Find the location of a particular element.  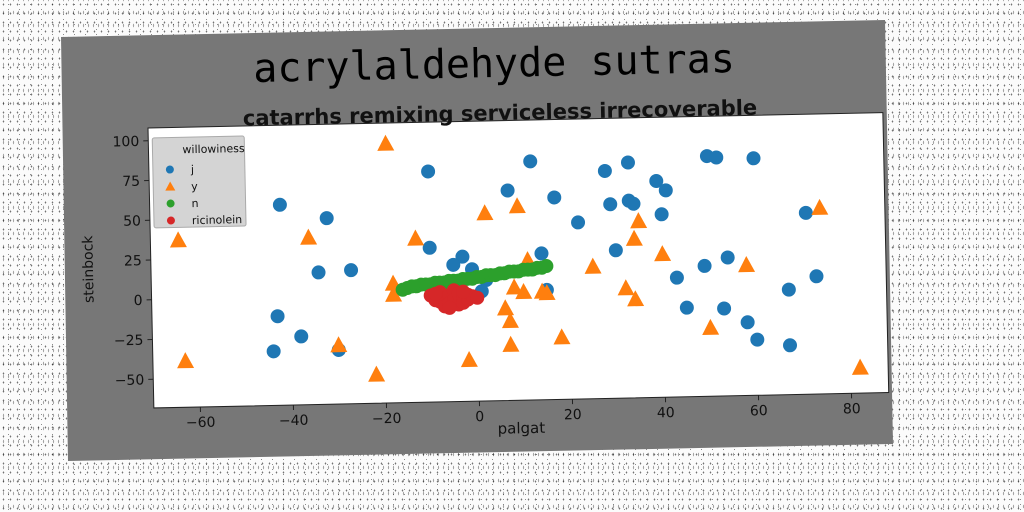

legend-label-ricinolein: ricinolein is located at coordinates (217, 220).